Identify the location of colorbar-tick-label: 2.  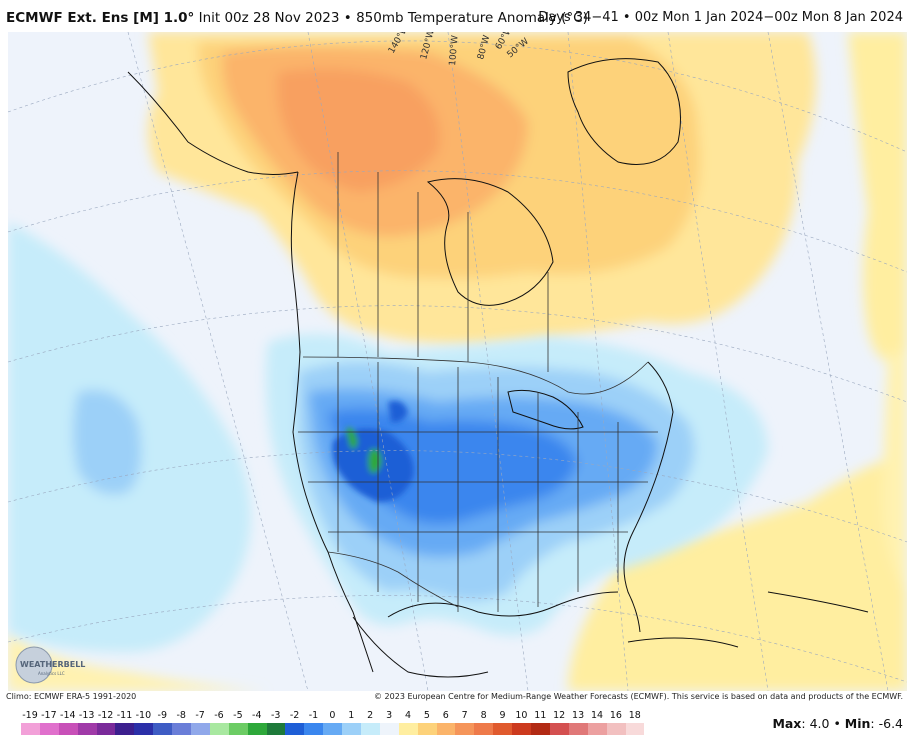
(370, 715).